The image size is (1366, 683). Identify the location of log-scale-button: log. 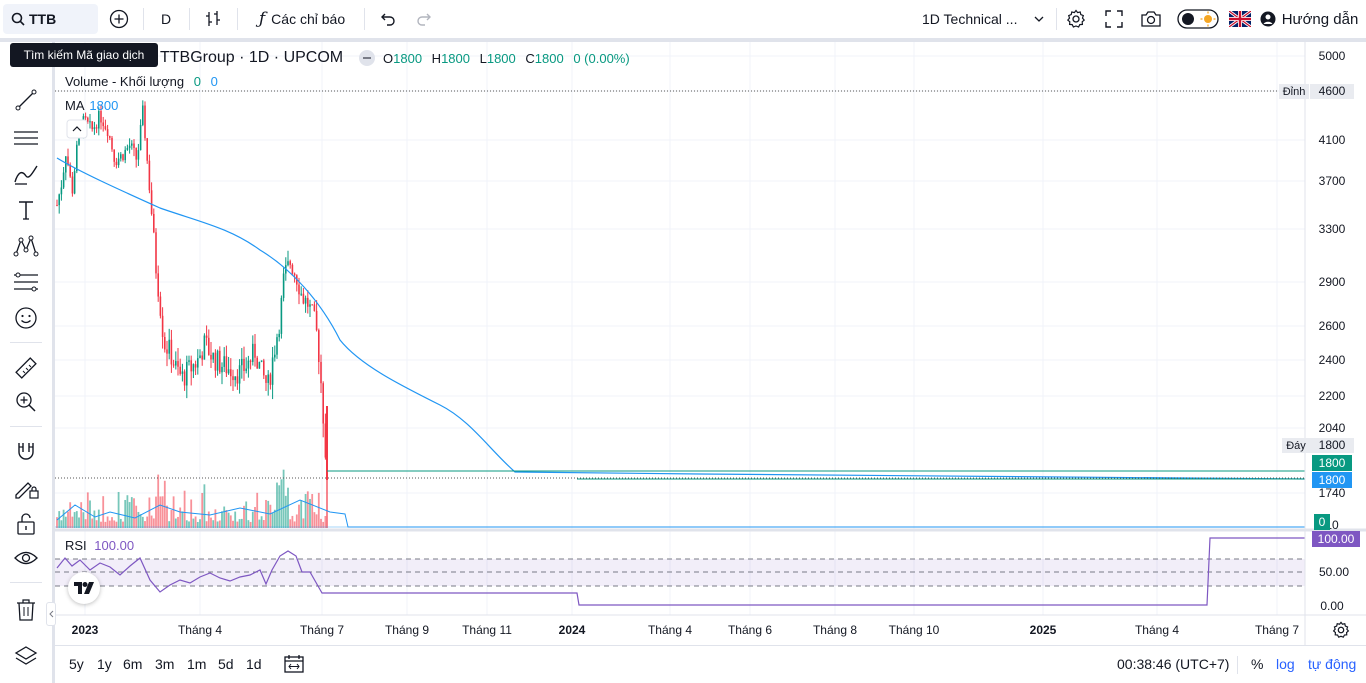
(1285, 664).